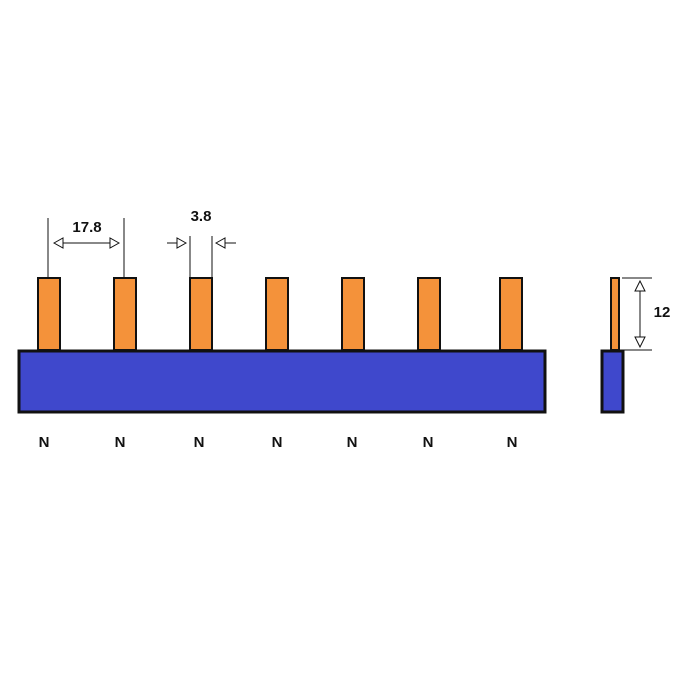  Describe the element at coordinates (282, 381) in the screenshot. I see `busbar` at that location.